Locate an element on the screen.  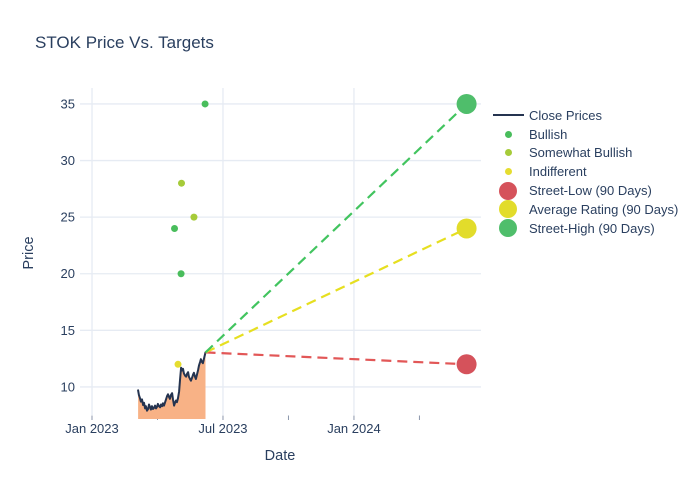
target-marker-street-low-90-days is located at coordinates (466, 364).